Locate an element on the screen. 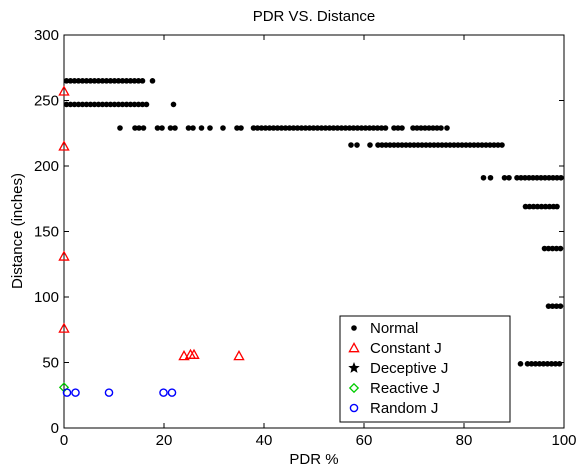 Image resolution: width=576 pixels, height=468 pixels. x-tick-label: 20 is located at coordinates (164, 440).